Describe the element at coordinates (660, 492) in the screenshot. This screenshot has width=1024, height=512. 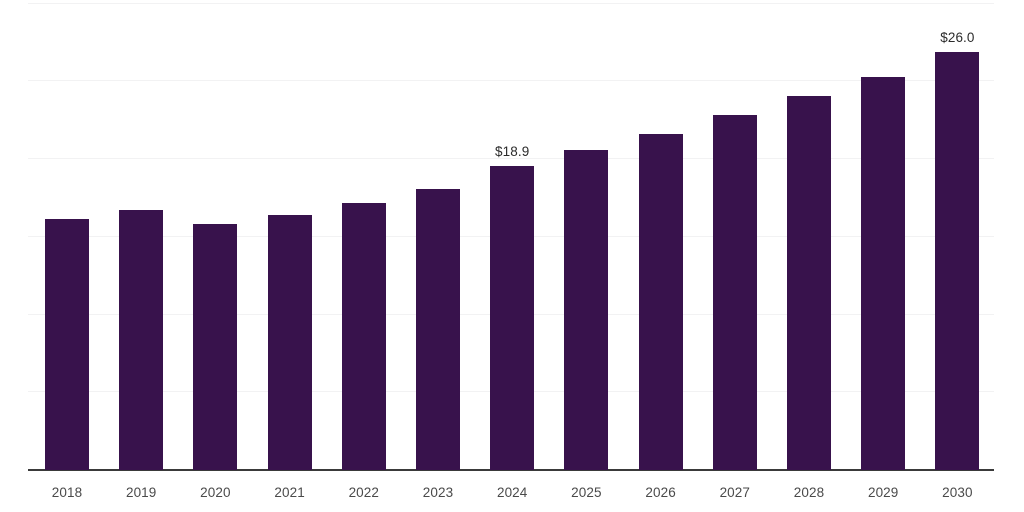
I see `x-axis-tick-label: 2026` at that location.